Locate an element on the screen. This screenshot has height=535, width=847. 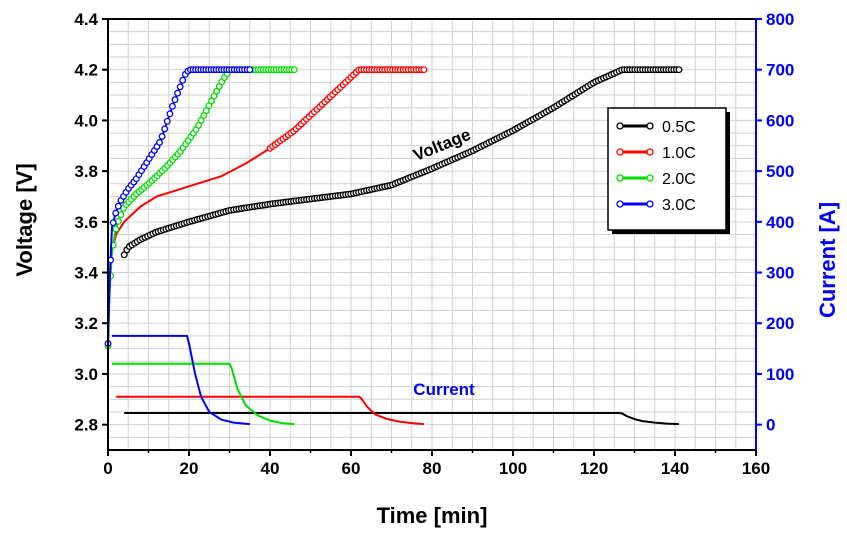
legend-label-1.0C: 1.0C is located at coordinates (679, 153).